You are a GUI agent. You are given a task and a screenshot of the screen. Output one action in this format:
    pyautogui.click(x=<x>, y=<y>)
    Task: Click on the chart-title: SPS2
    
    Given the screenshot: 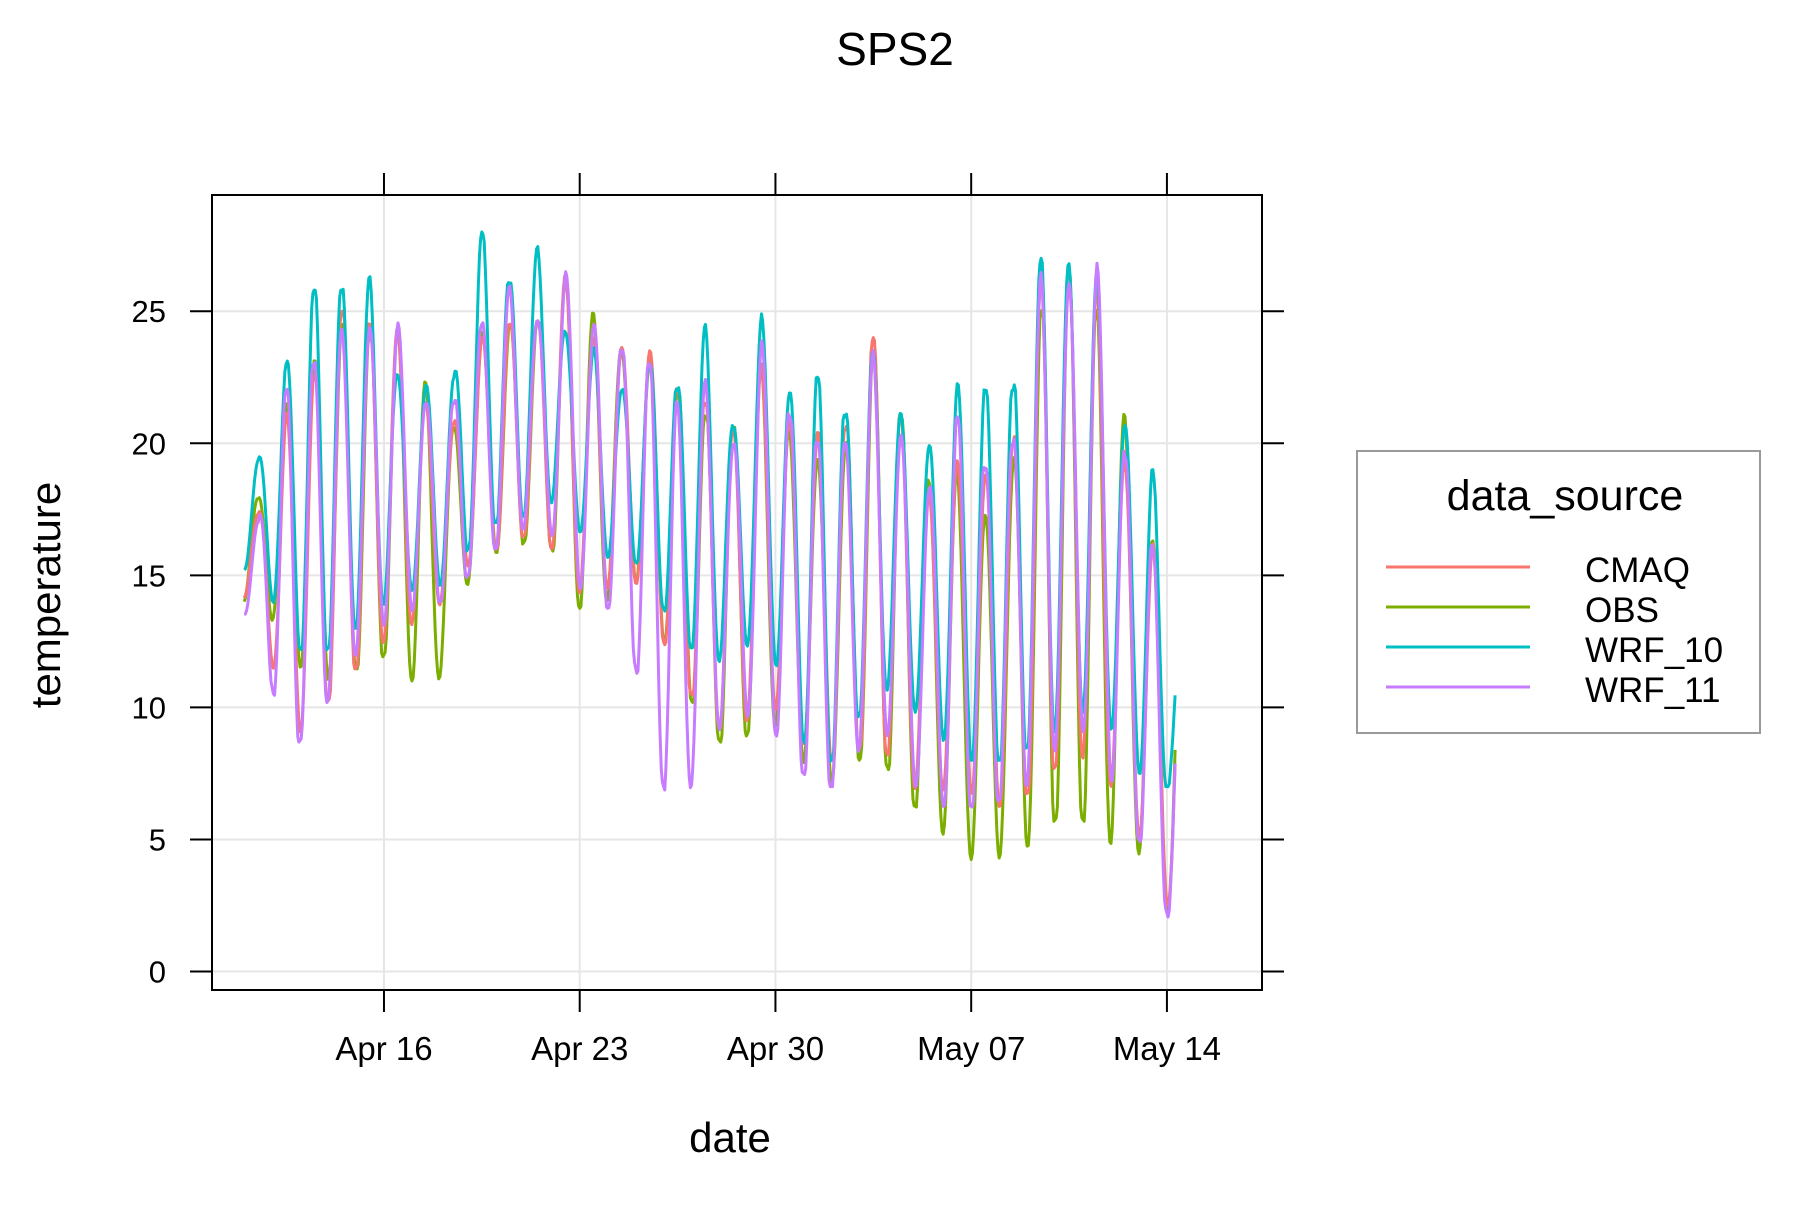 What is the action you would take?
    pyautogui.click(x=895, y=49)
    